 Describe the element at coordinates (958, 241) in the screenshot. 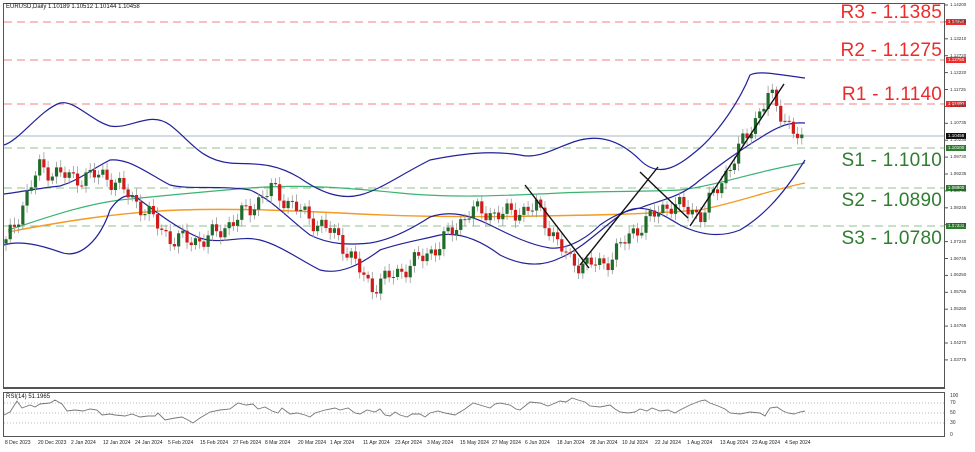

I see `price-tick: 1.07240` at that location.